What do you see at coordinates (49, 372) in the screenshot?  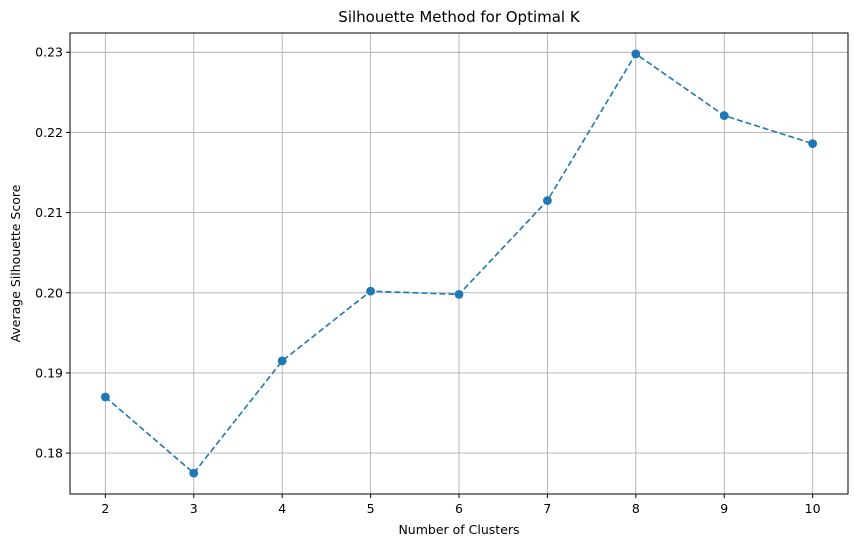 I see `y-tick-label: 0.19` at bounding box center [49, 372].